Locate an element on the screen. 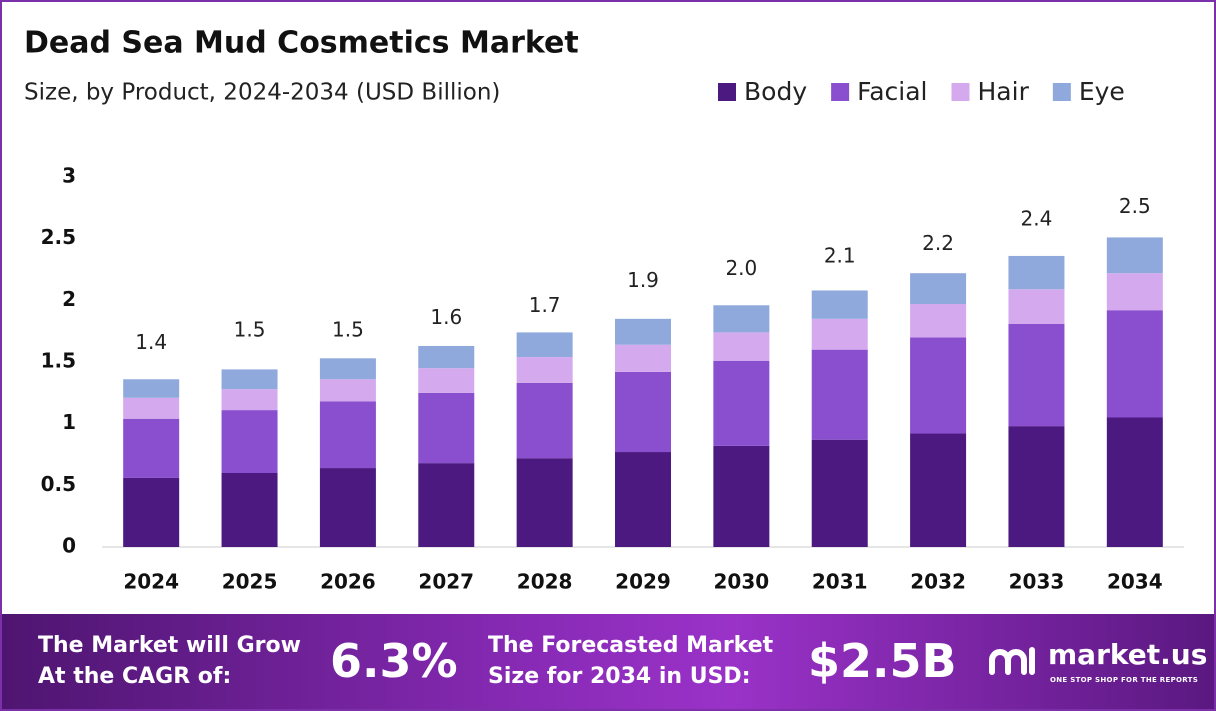  y-tick-label: 1 is located at coordinates (69, 422).